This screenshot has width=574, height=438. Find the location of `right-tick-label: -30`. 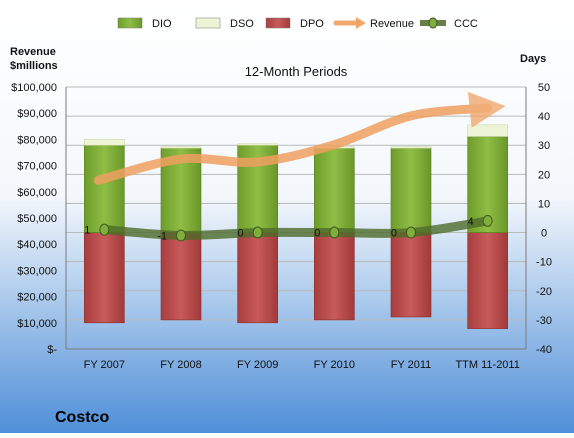

right-tick-label: -30 is located at coordinates (544, 321).